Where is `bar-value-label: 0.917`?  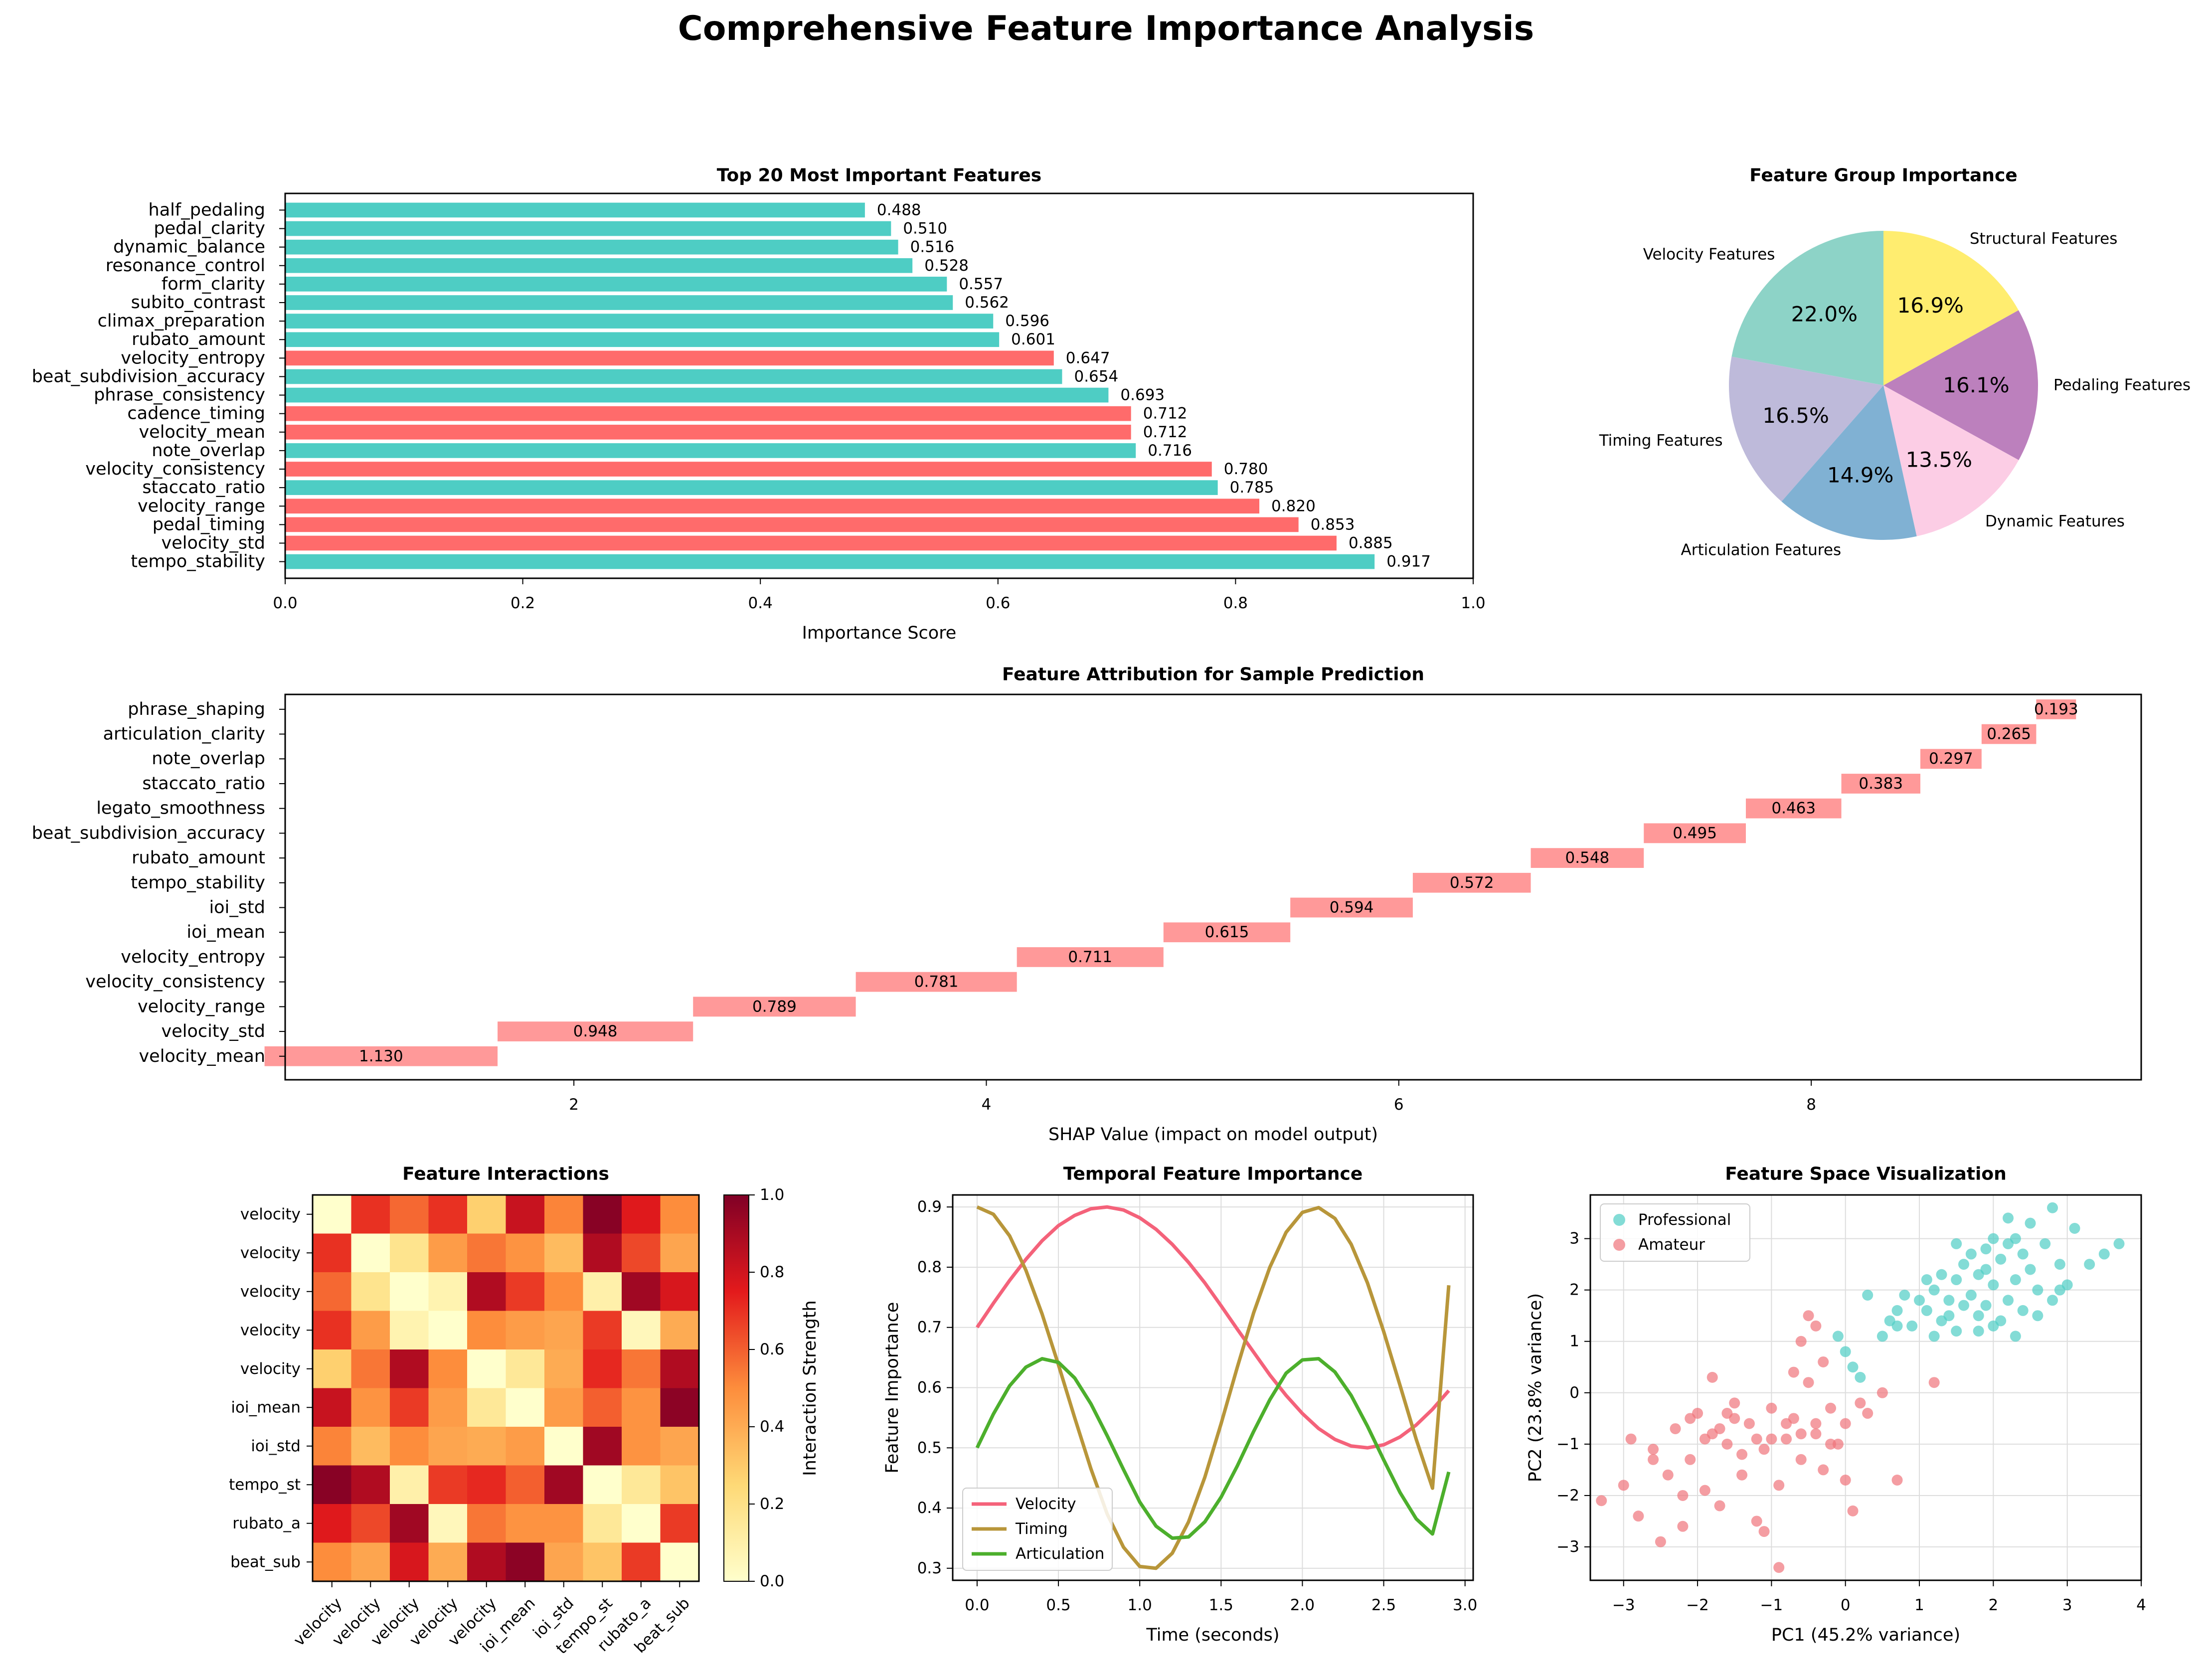
bar-value-label: 0.917 is located at coordinates (1408, 562).